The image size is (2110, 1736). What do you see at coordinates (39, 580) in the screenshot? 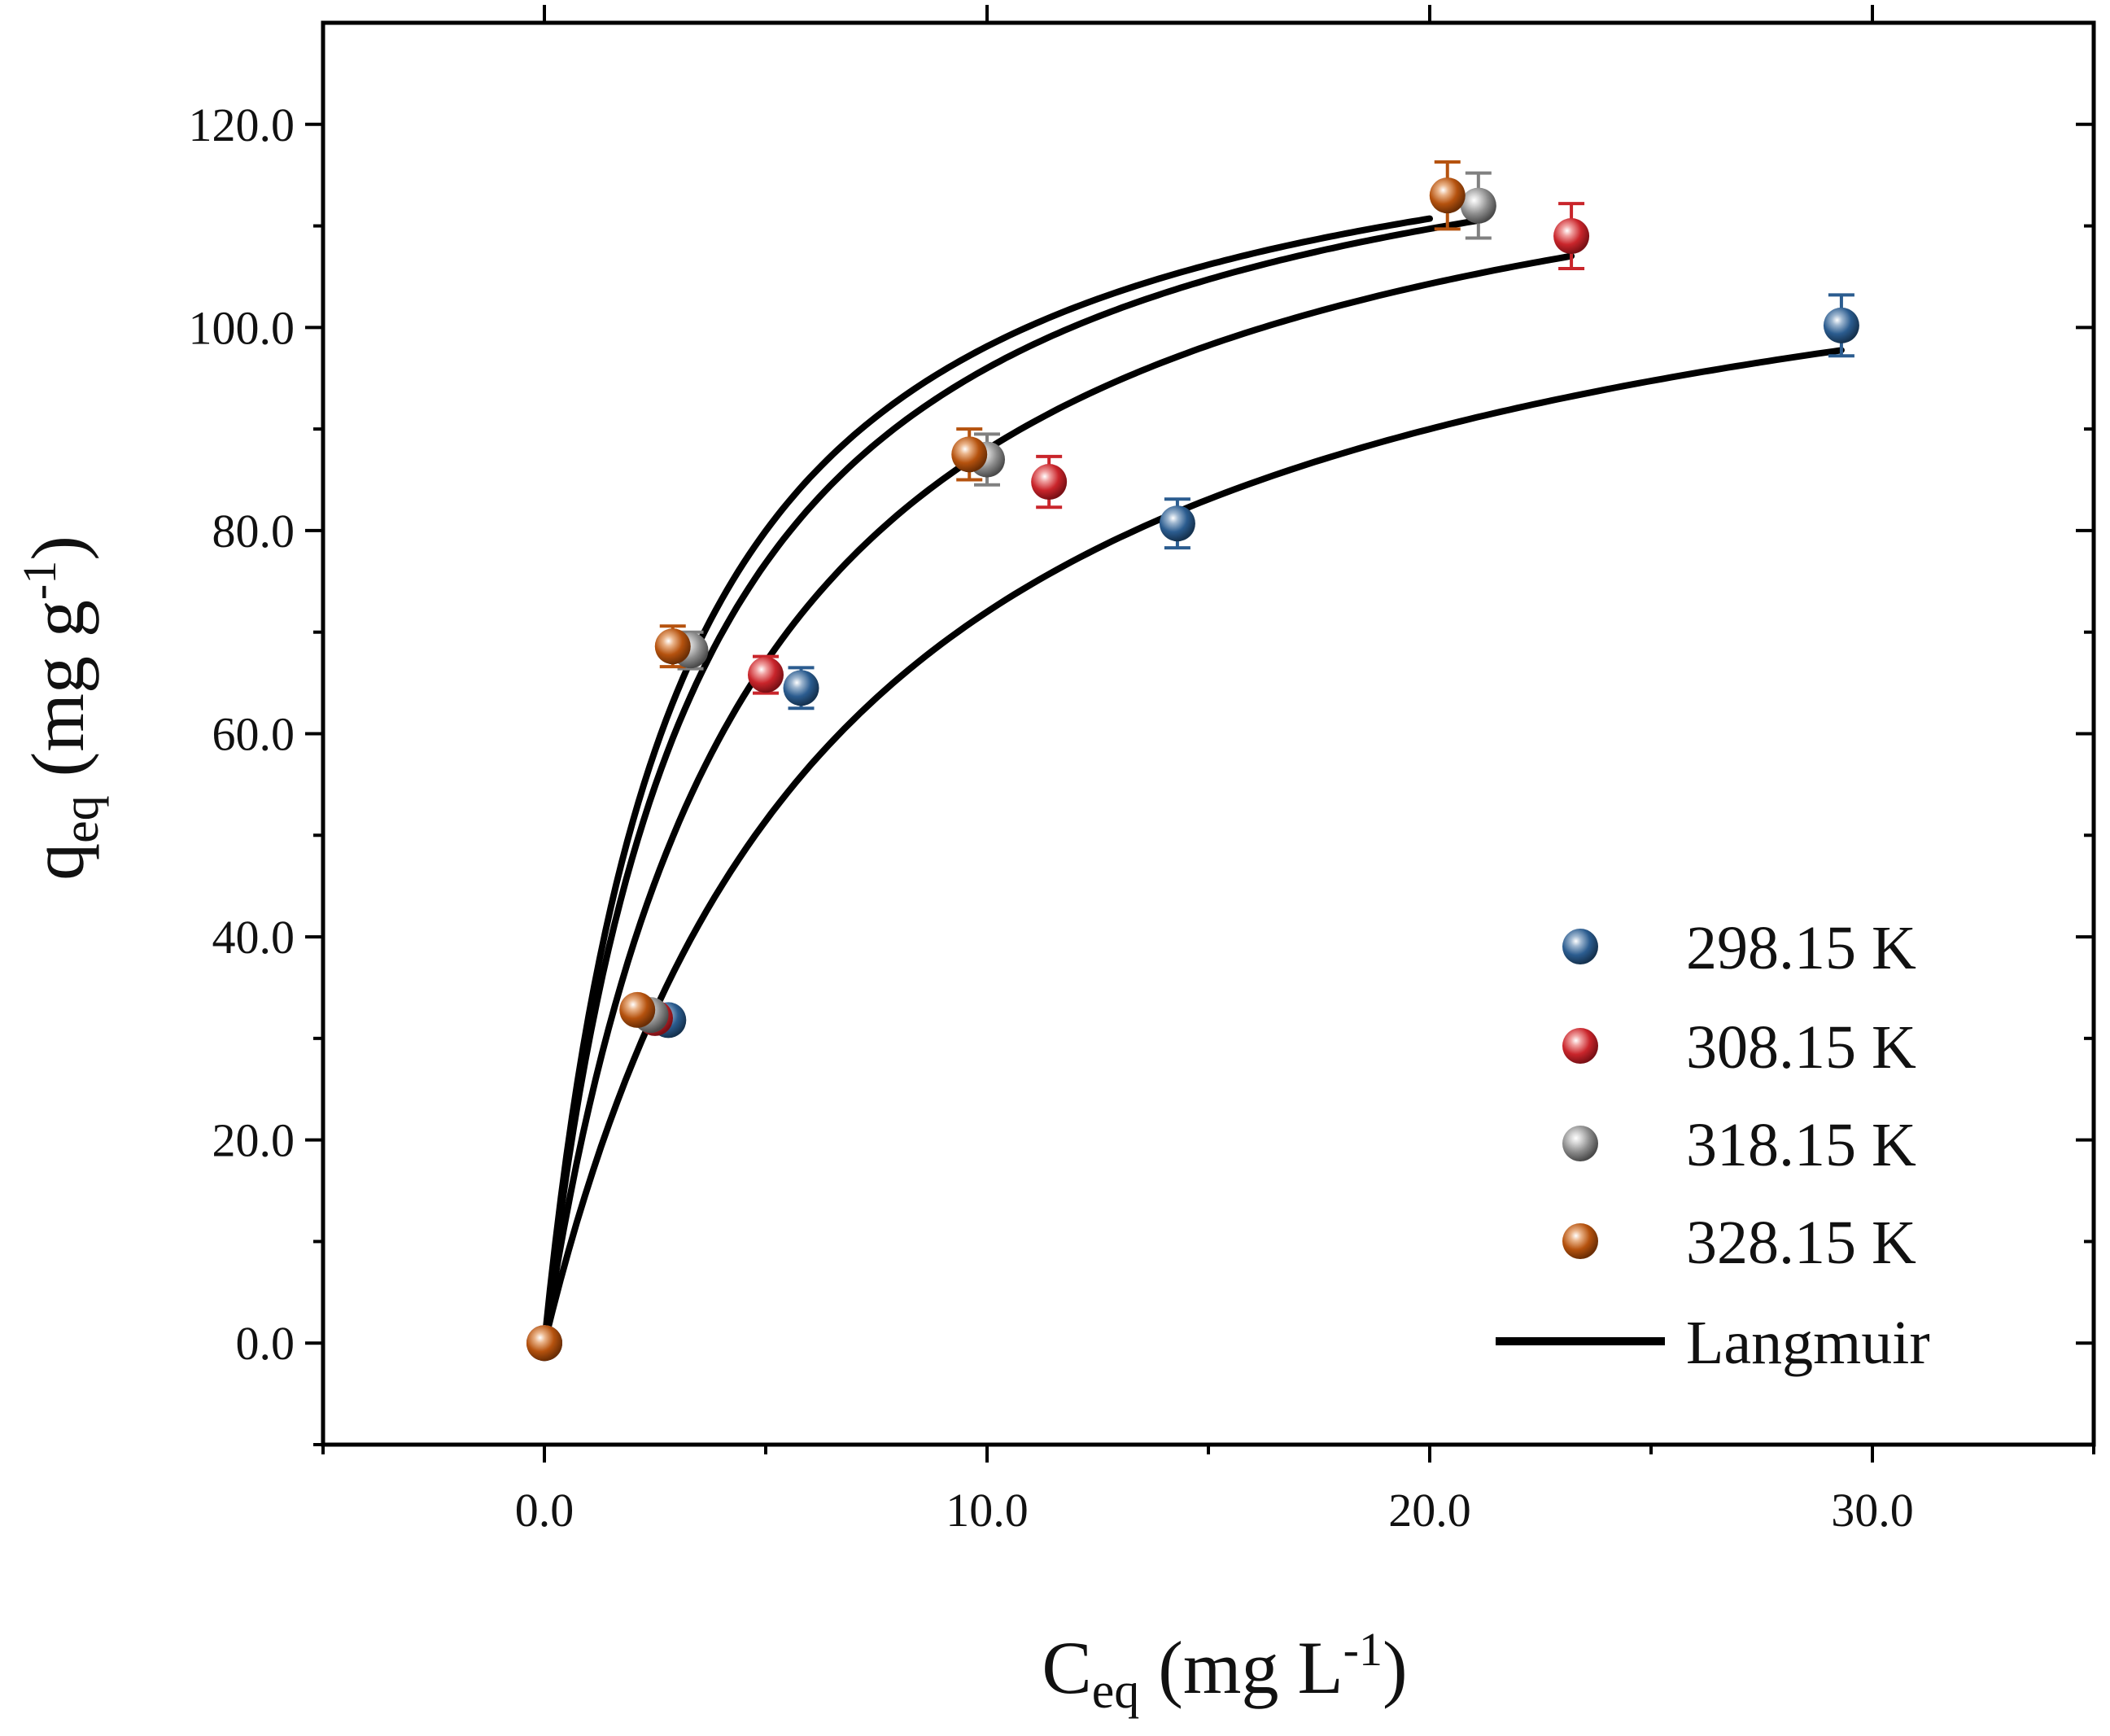
I see `y-axis-title-sup: -1` at bounding box center [39, 580].